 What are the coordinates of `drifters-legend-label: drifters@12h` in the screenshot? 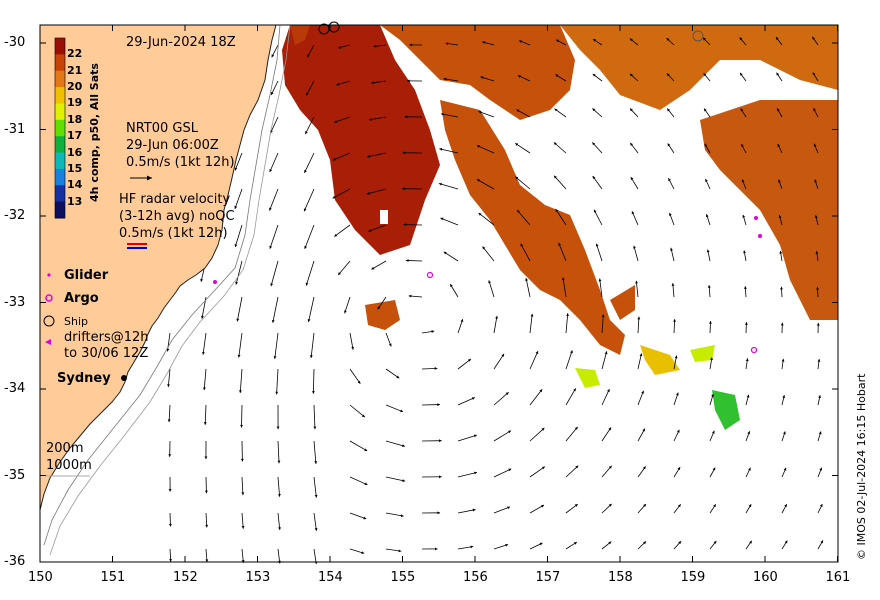 It's located at (106, 337).